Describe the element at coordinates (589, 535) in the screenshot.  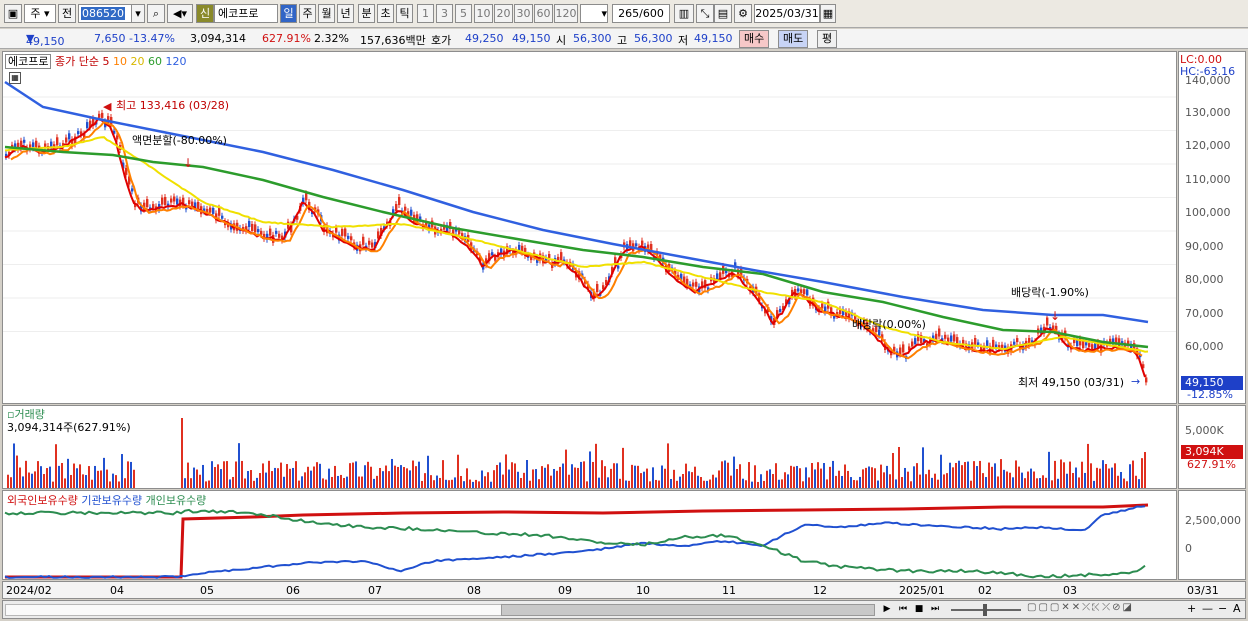
I see `holdings-panel: 외국인보유수량 기관보유수량 개인보유수량` at that location.